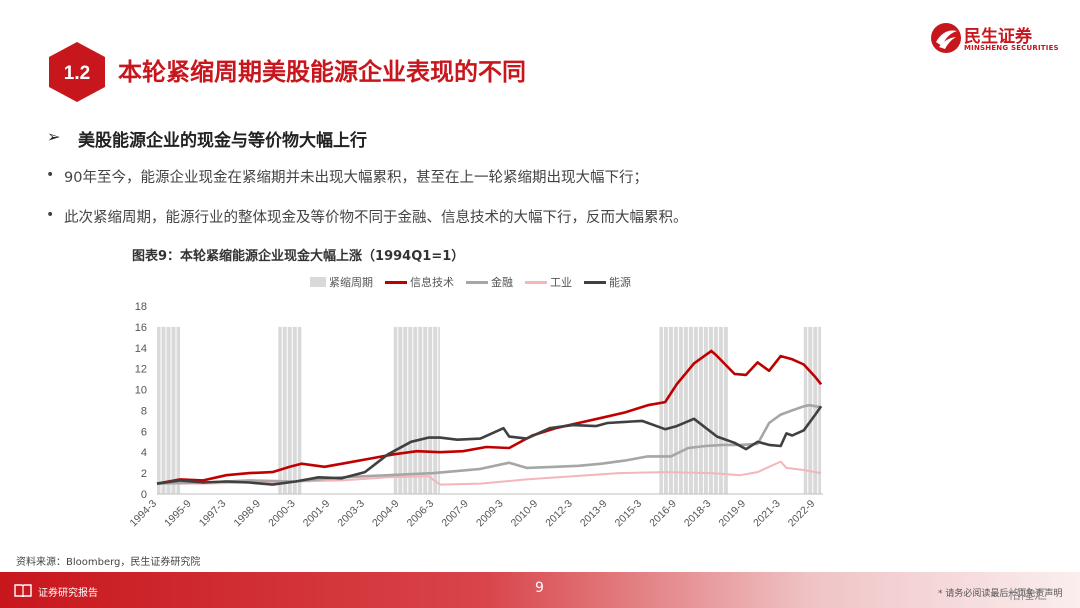  What do you see at coordinates (1011, 48) in the screenshot?
I see `logo-name-en: MINSHENG SECURITIES` at bounding box center [1011, 48].